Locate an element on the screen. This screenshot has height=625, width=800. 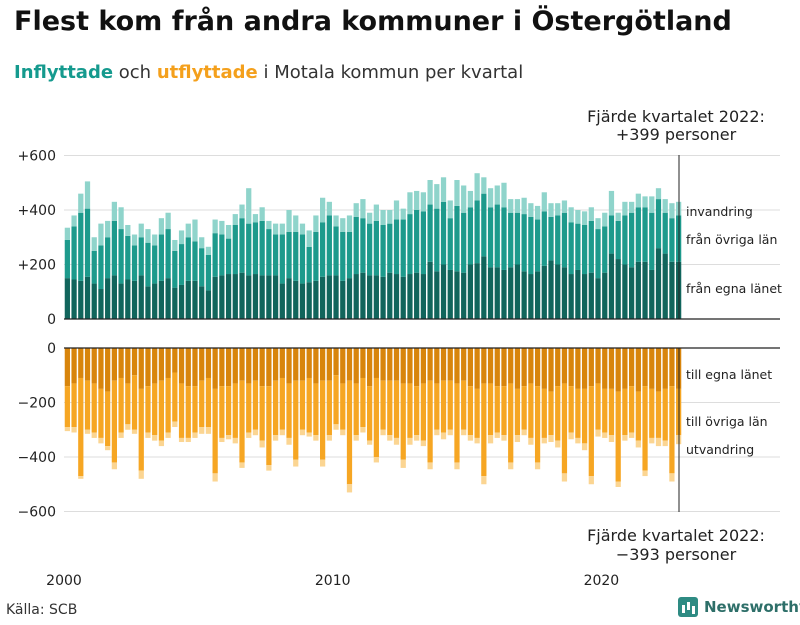
newsworthy-logo-text: Newsworthy is located at coordinates (752, 607).